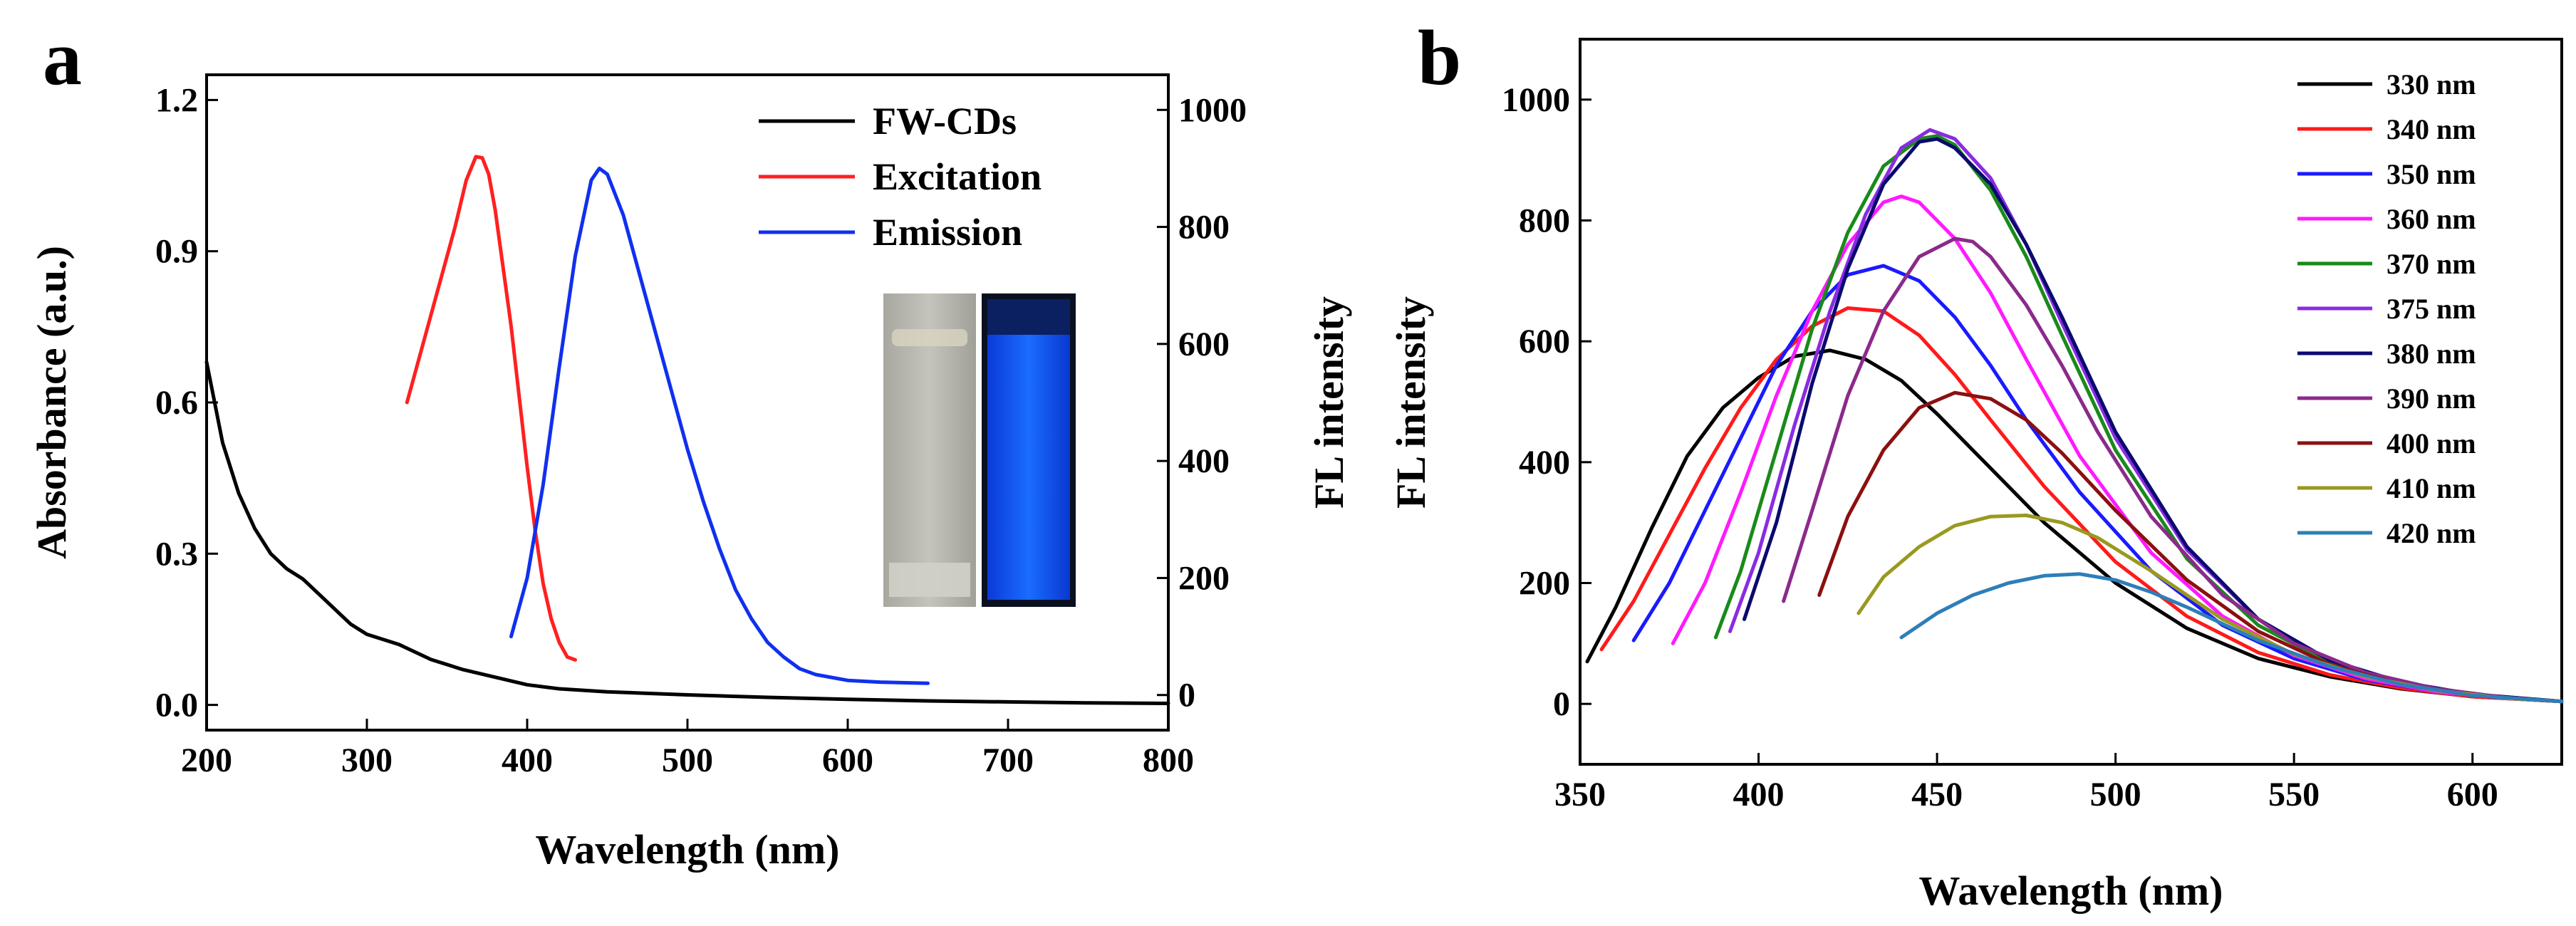 The height and width of the screenshot is (926, 2576). Describe the element at coordinates (2431, 309) in the screenshot. I see `legend-label-375-nm: 375 nm` at that location.